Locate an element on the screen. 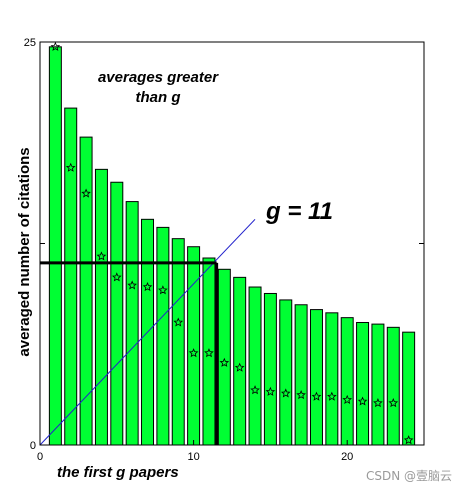 The width and height of the screenshot is (464, 494). x-axis-label: the first g papers is located at coordinates (118, 472).